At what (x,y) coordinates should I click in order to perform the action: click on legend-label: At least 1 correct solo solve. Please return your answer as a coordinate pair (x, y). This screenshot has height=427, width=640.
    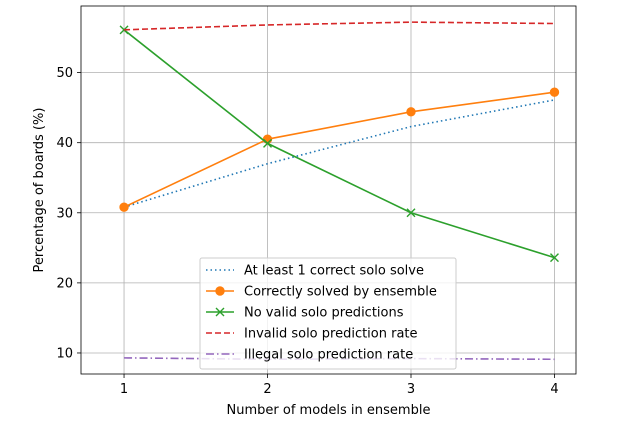
    Looking at the image, I should click on (334, 271).